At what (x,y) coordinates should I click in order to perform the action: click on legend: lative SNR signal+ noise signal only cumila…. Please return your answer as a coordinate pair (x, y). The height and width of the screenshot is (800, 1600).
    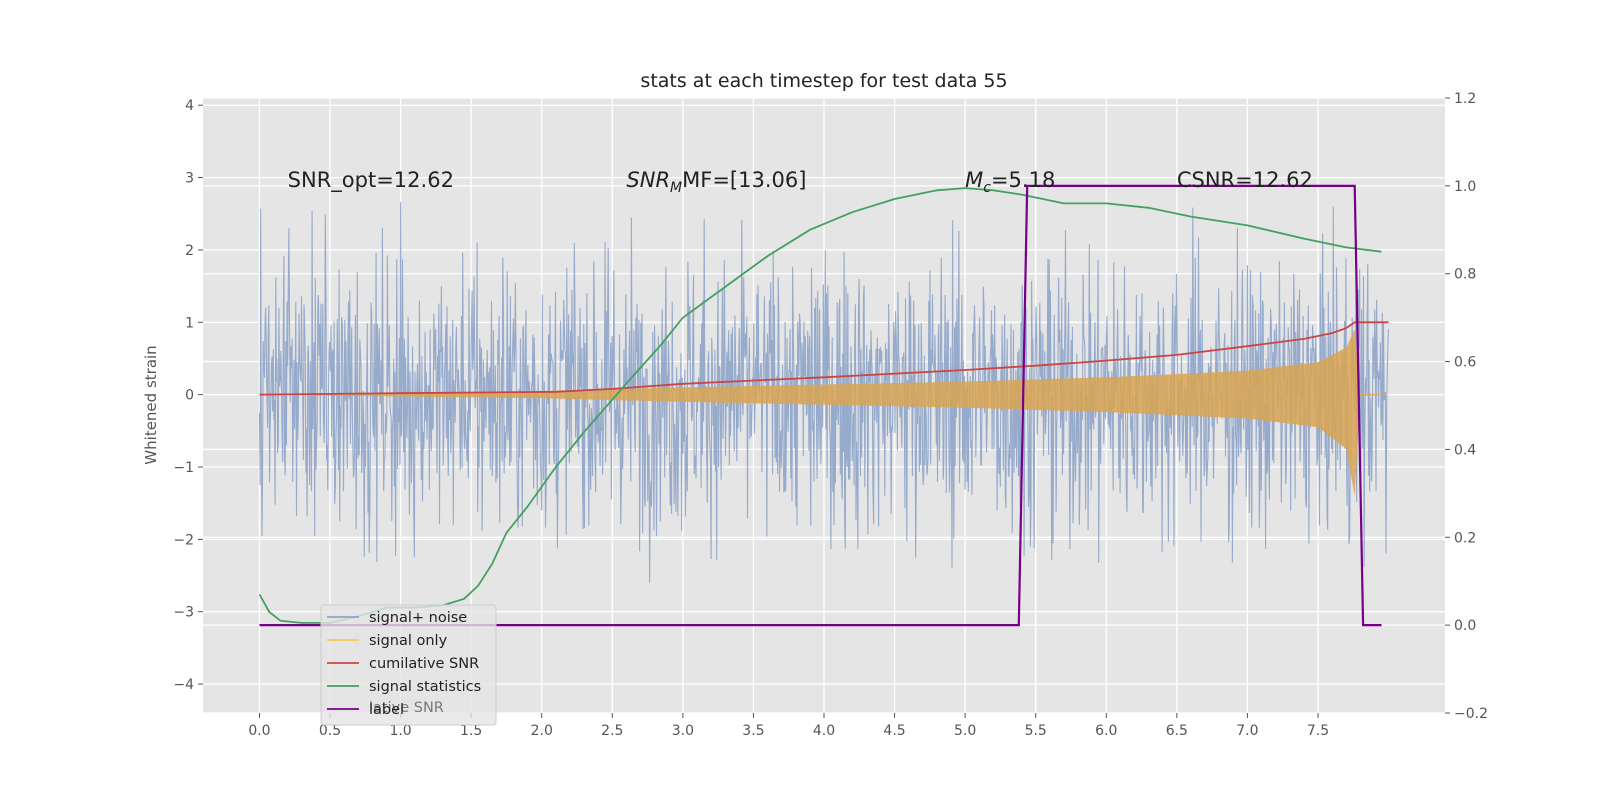
    Looking at the image, I should click on (408, 665).